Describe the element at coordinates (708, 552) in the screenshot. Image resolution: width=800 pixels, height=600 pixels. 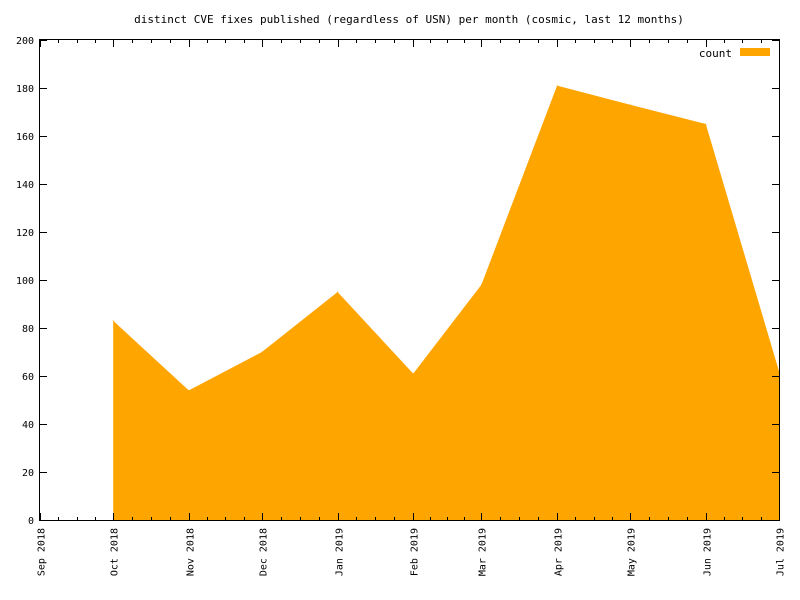
I see `x-tick-label: Jun 2019` at that location.